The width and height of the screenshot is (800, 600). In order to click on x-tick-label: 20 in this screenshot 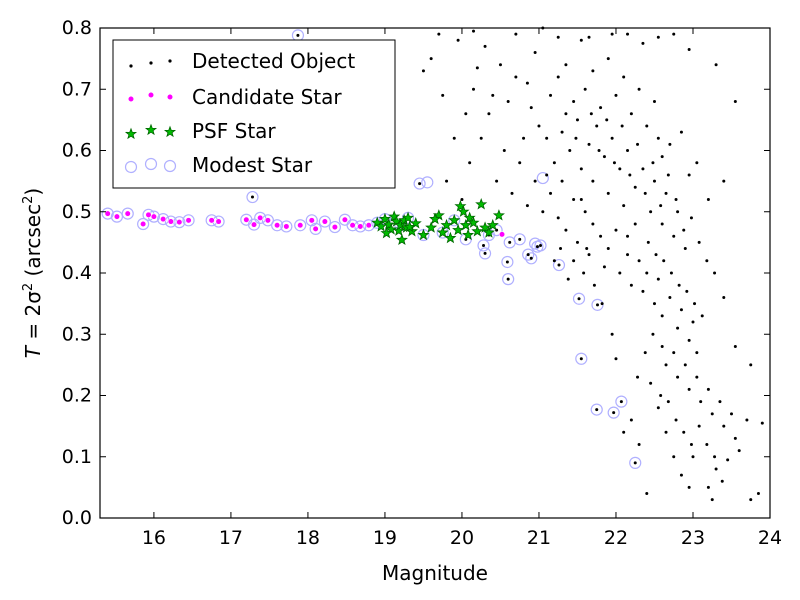, I will do `click(462, 538)`.